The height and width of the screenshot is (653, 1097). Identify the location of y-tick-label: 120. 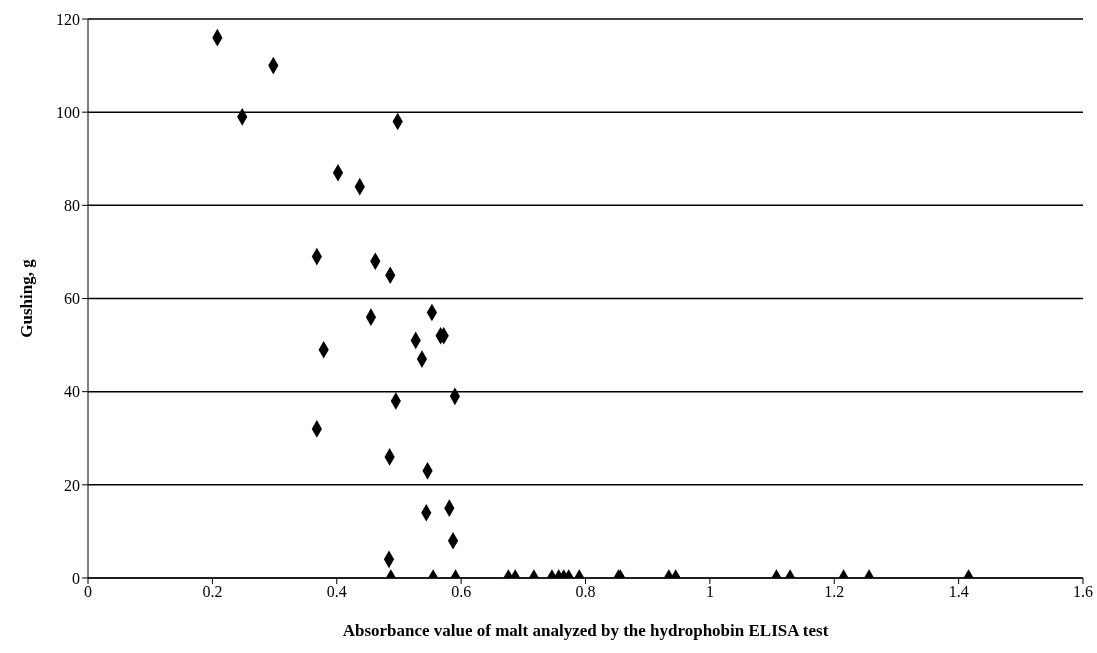
(68, 19).